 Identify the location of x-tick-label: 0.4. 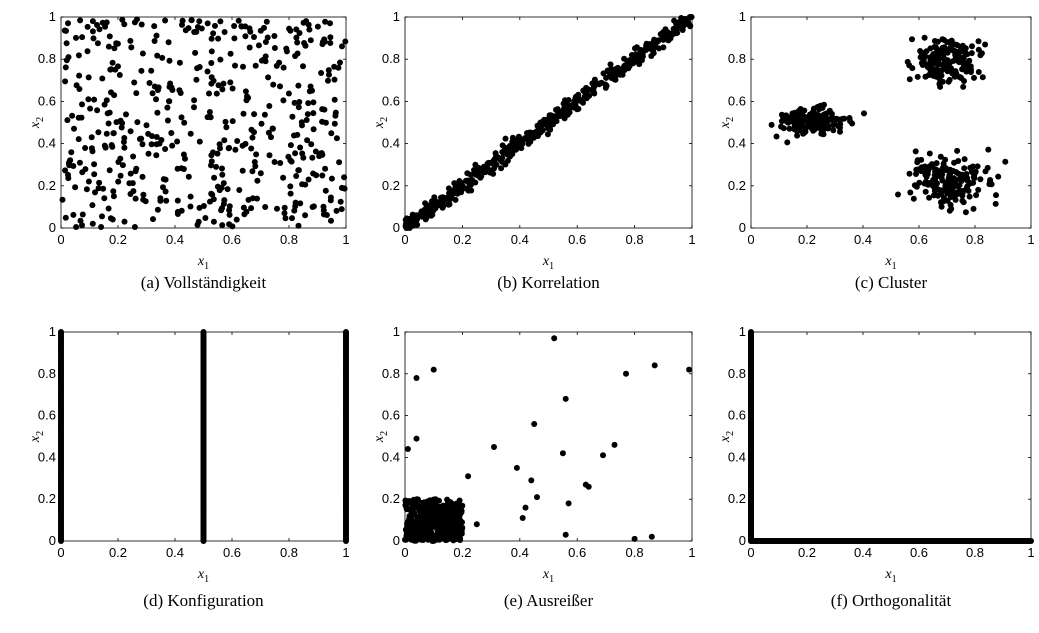
(863, 552).